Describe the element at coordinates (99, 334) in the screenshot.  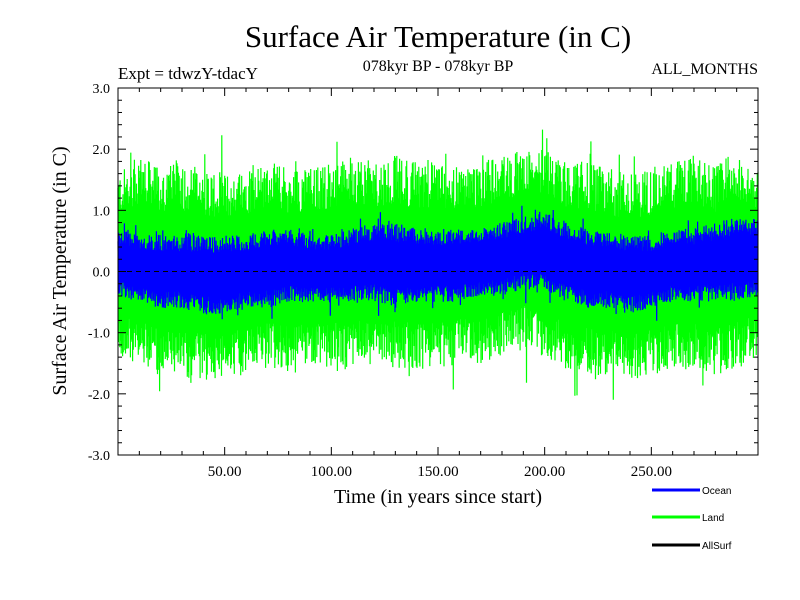
I see `y-tick-label: -1.0` at that location.